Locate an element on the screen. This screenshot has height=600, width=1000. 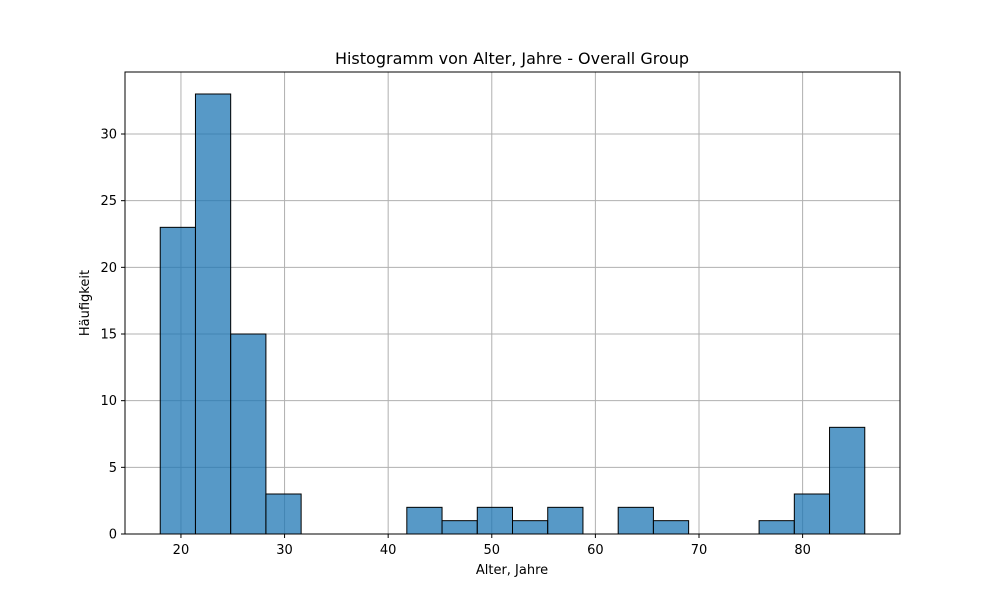
y-tick-label: 25 is located at coordinates (108, 201).